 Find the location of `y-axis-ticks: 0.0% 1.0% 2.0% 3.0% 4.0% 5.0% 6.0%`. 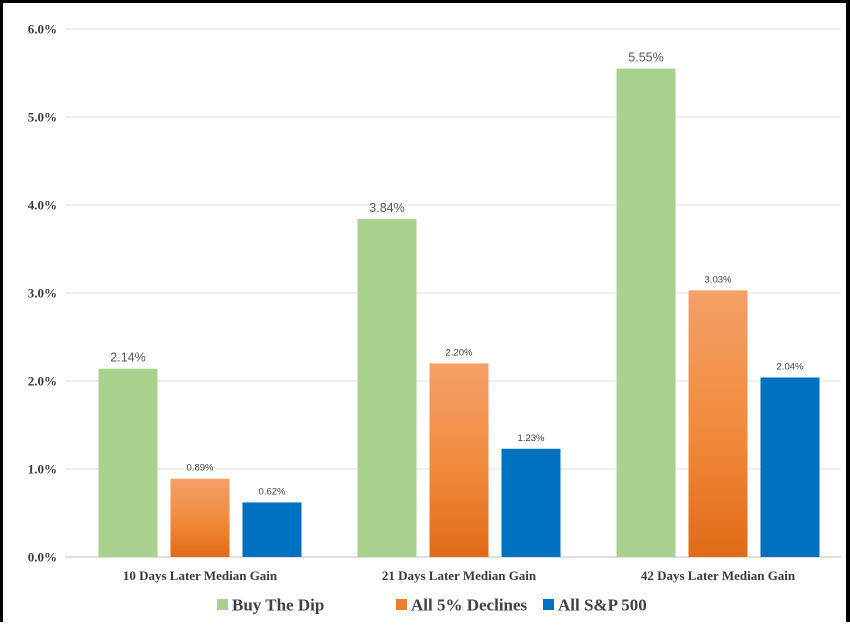

y-axis-ticks: 0.0% 1.0% 2.0% 3.0% 4.0% 5.0% 6.0% is located at coordinates (42, 293).